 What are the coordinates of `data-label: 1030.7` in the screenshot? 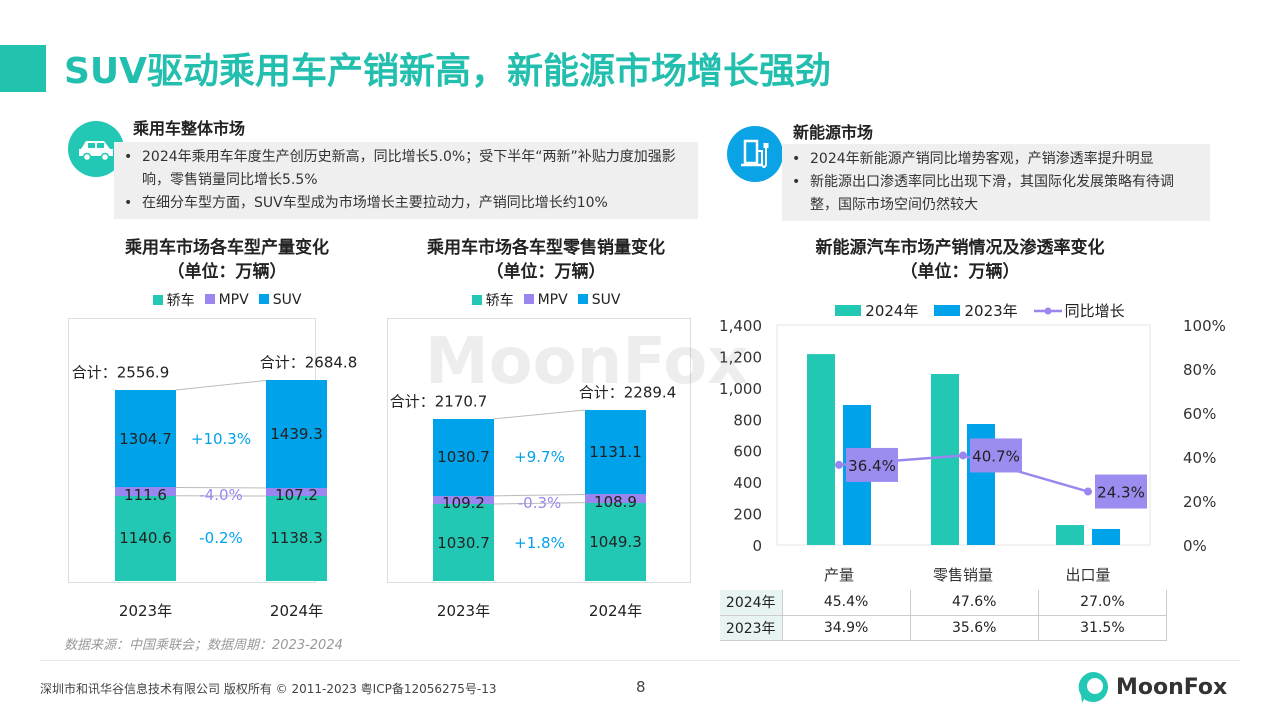 It's located at (463, 542).